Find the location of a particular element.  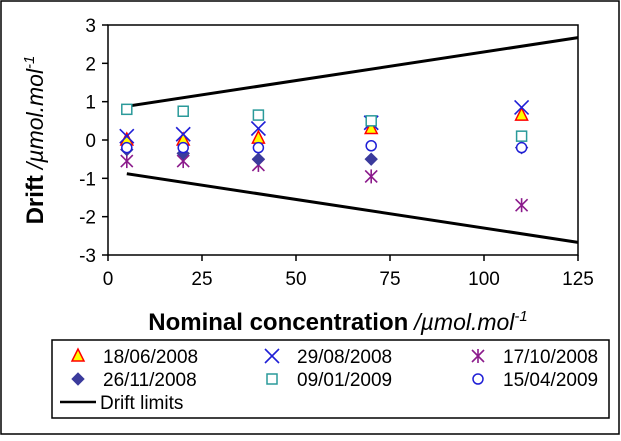

y-tick-label: -3 is located at coordinates (87, 256).